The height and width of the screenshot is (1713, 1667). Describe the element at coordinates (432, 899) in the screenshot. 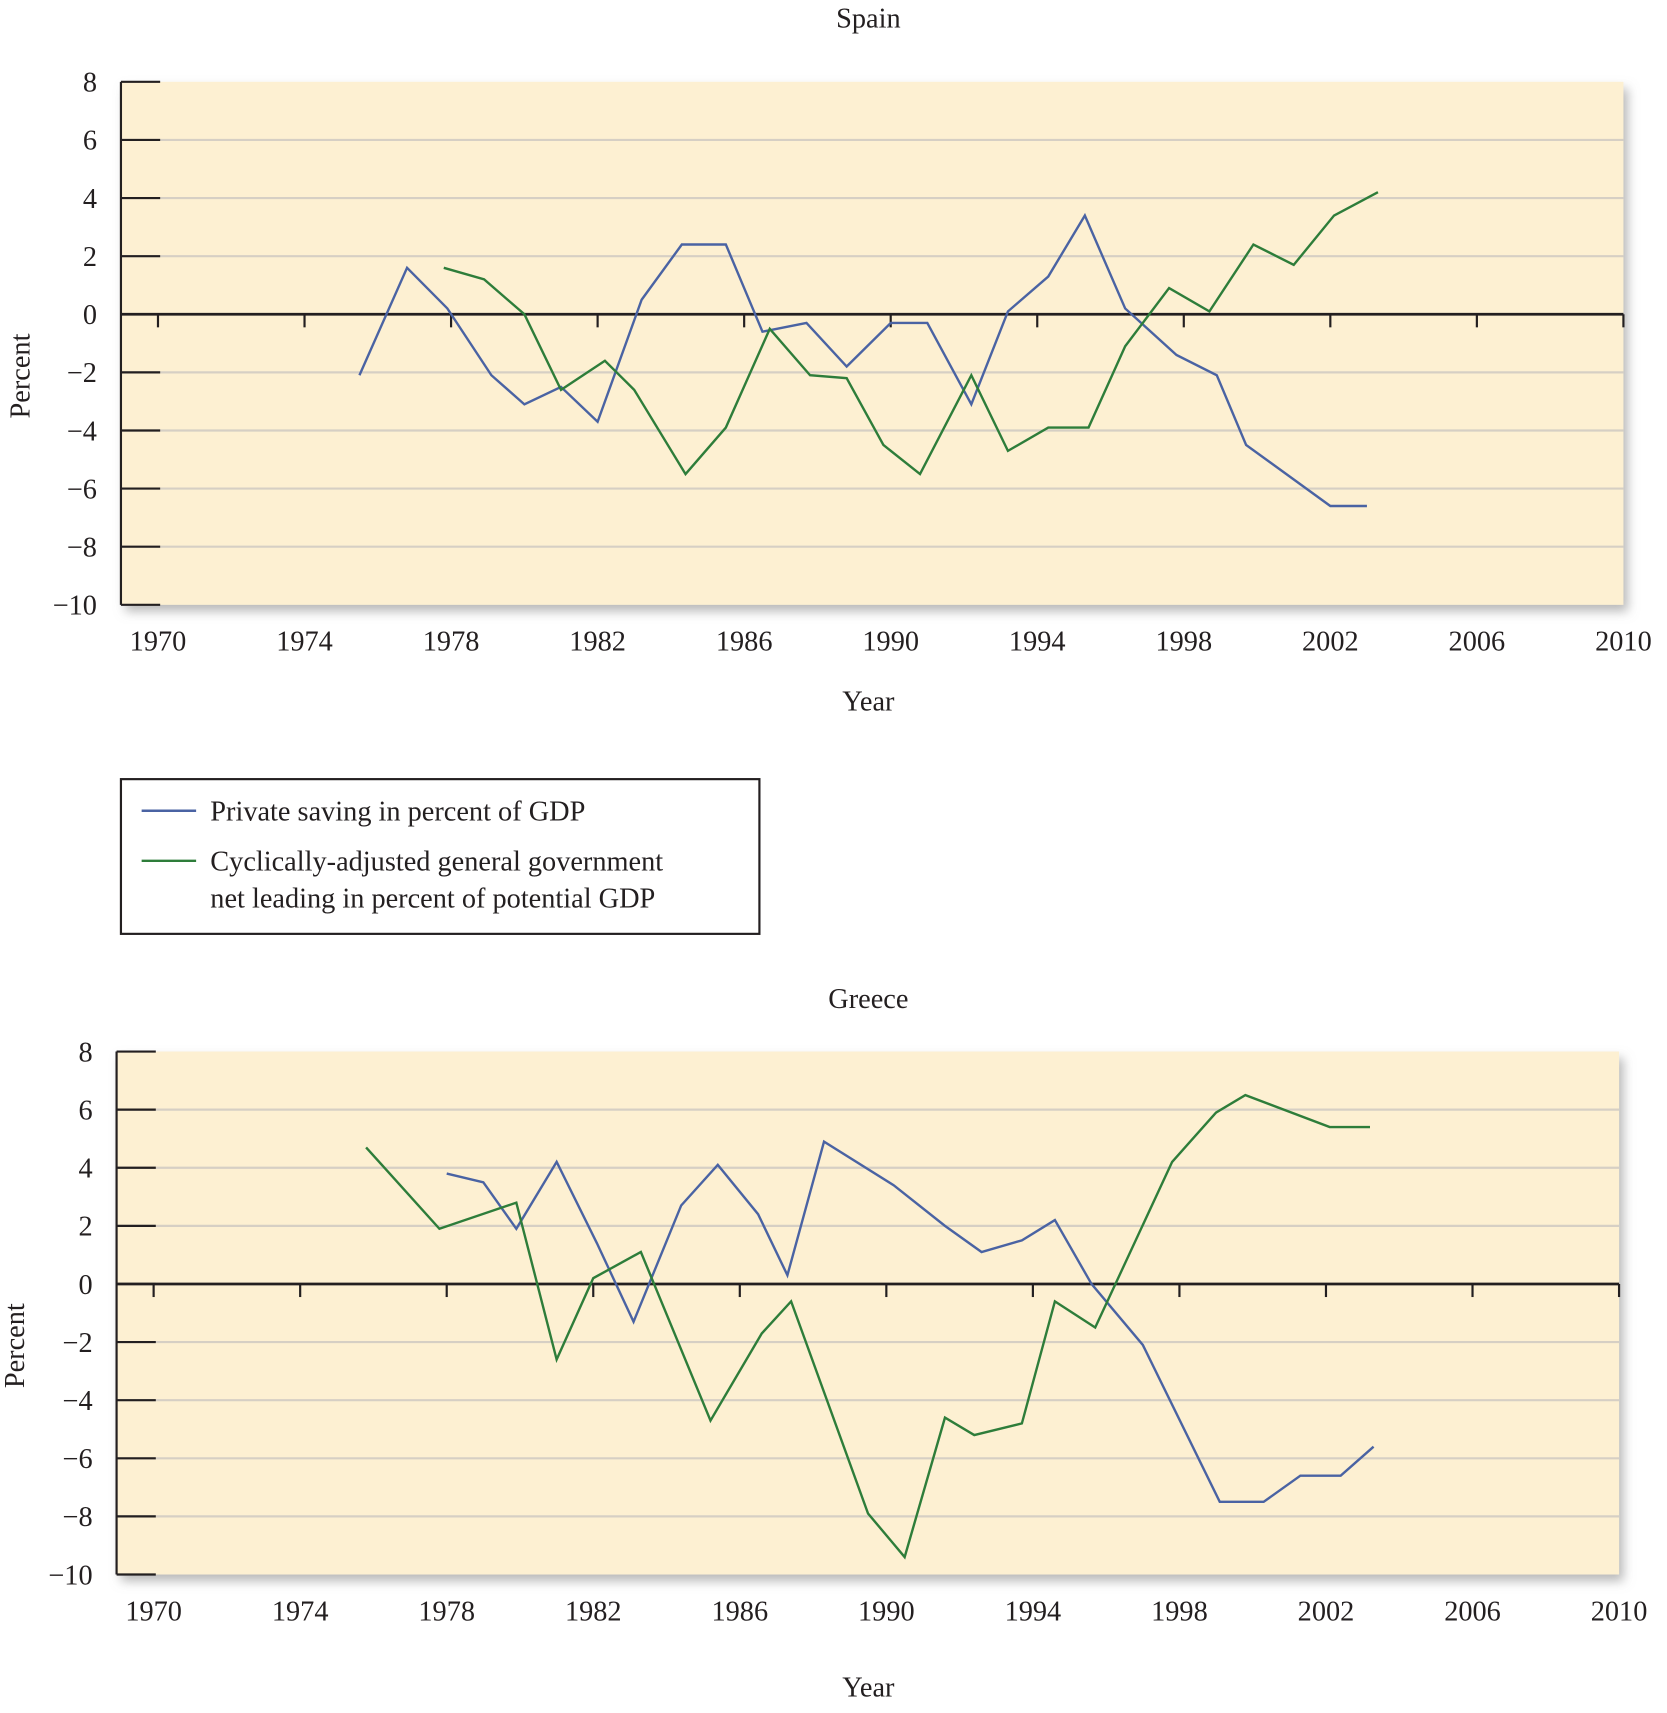

I see `legend-label: net leading in percent of potential GDP` at that location.